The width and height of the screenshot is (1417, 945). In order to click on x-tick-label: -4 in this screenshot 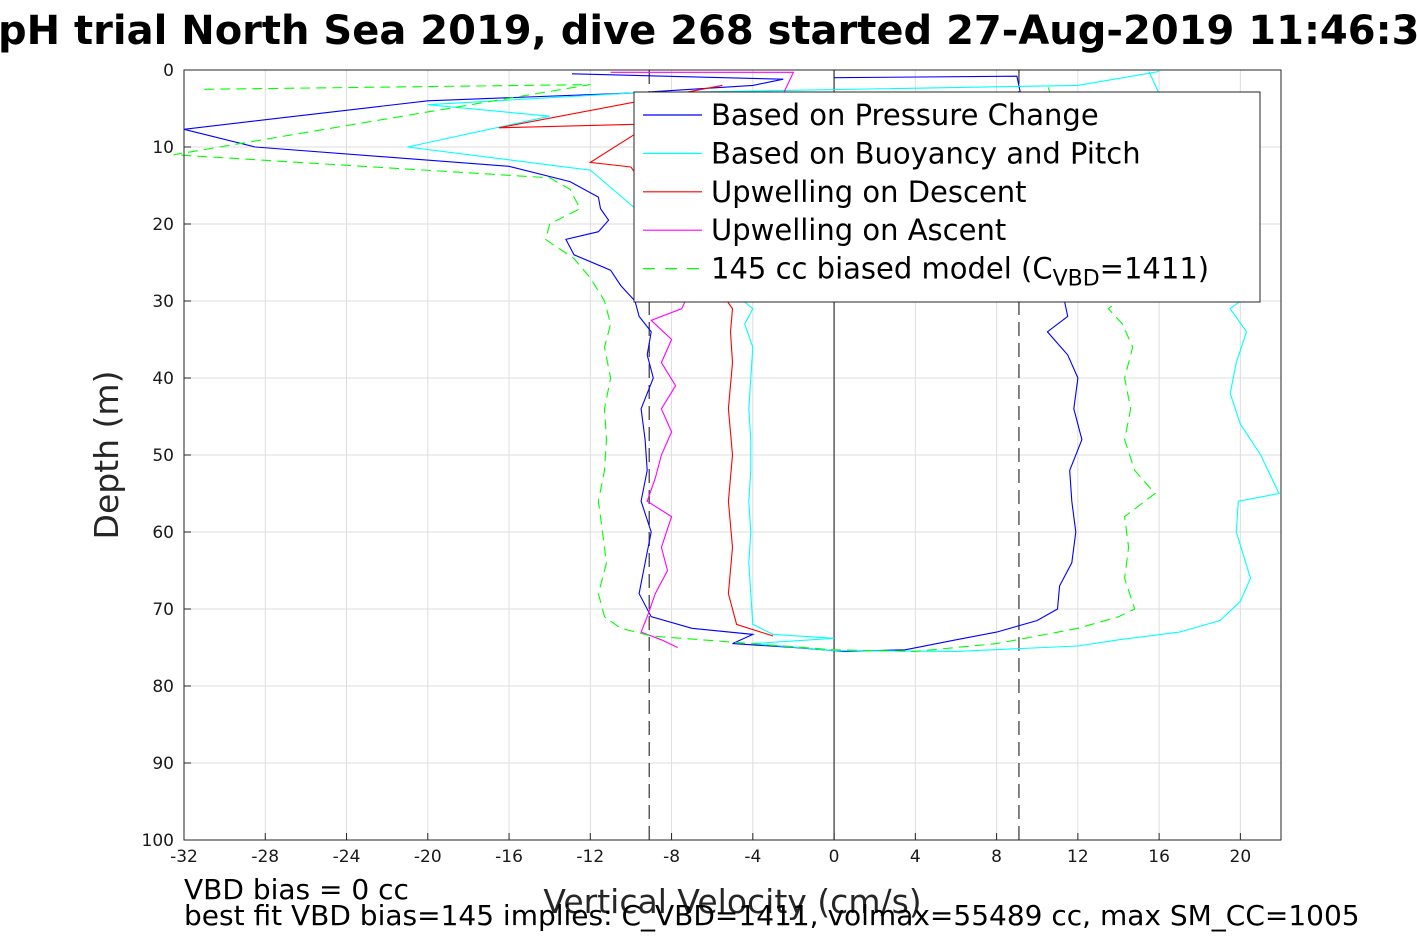, I will do `click(752, 857)`.